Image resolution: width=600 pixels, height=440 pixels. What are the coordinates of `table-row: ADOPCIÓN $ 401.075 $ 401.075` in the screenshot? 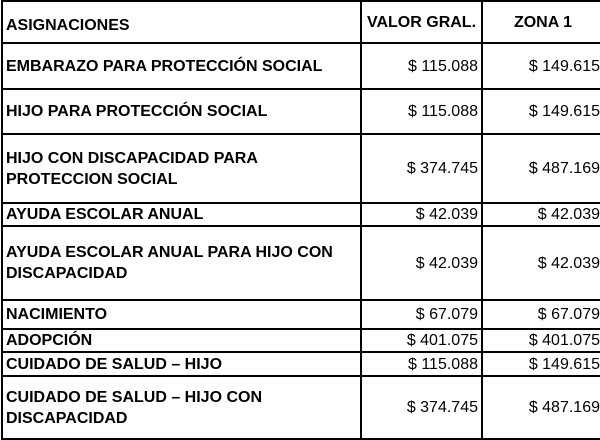 It's located at (300, 340).